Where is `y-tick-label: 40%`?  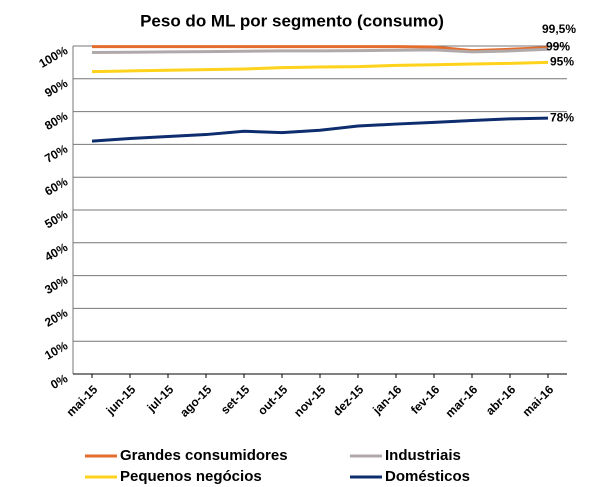 y-tick-label: 40% is located at coordinates (56, 252).